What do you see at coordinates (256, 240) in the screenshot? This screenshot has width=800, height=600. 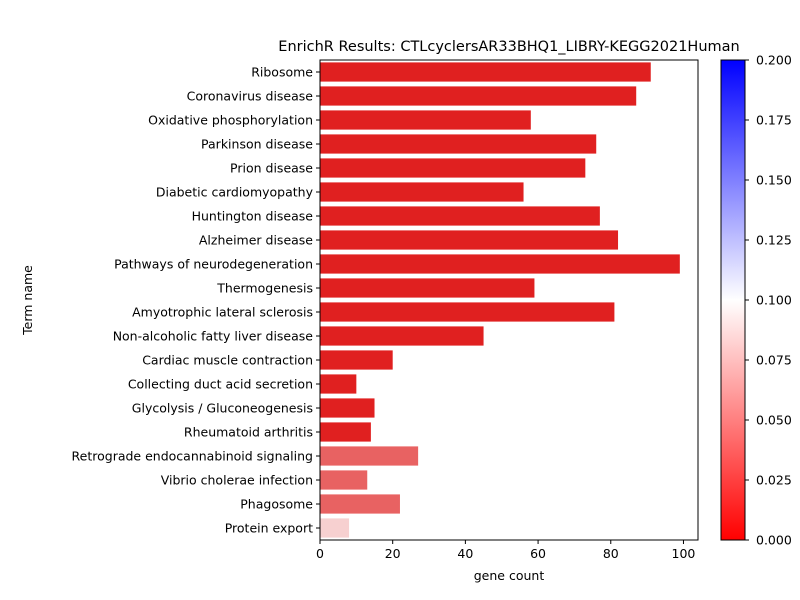 I see `y-tick-label: Alzheimer disease` at bounding box center [256, 240].